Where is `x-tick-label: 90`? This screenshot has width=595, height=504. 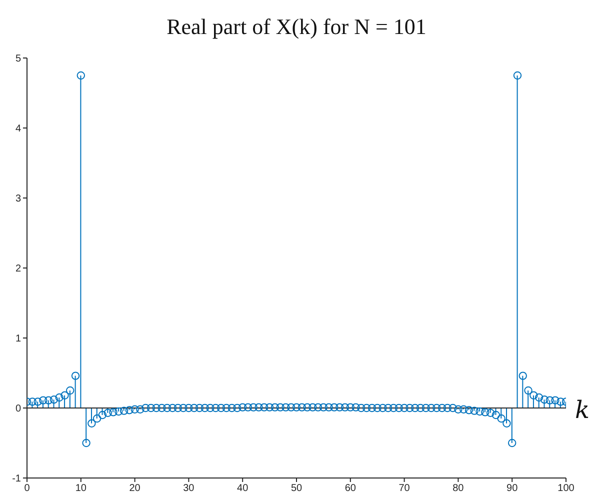
x-tick-label: 90 is located at coordinates (512, 488).